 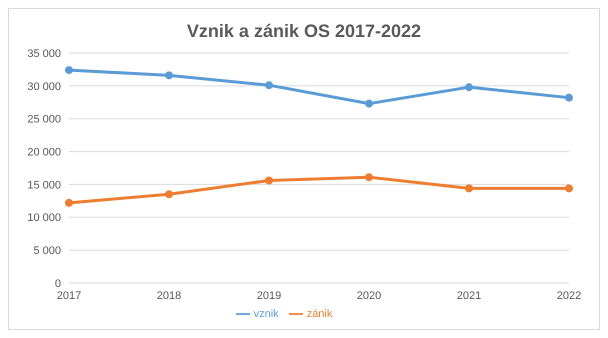 What do you see at coordinates (44, 54) in the screenshot?
I see `y-tick-label: 35 000` at bounding box center [44, 54].